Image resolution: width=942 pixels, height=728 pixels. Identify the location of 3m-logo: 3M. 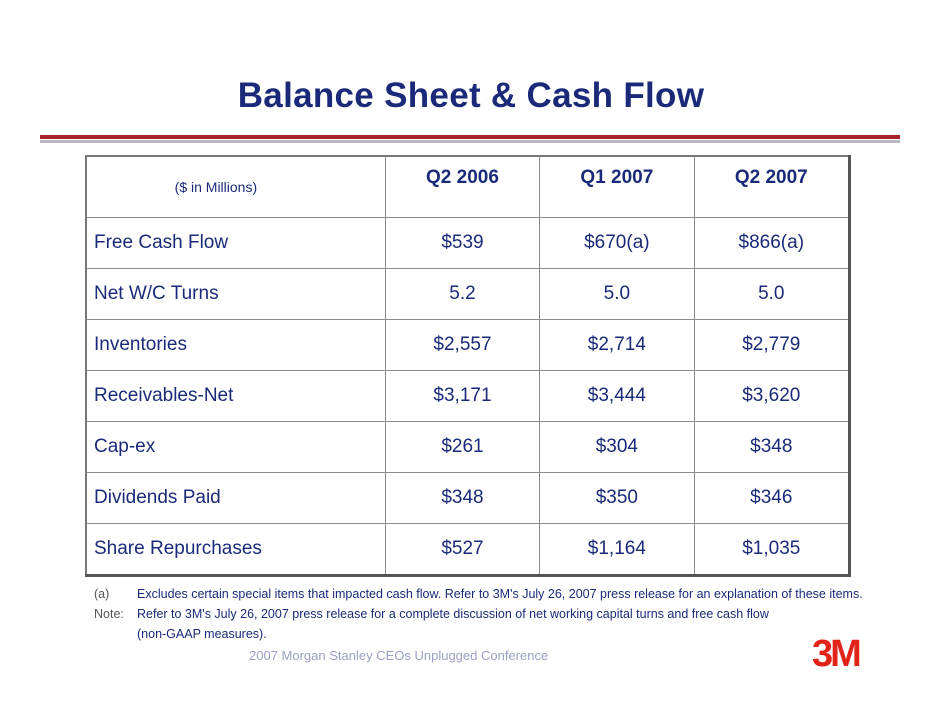
(837, 654).